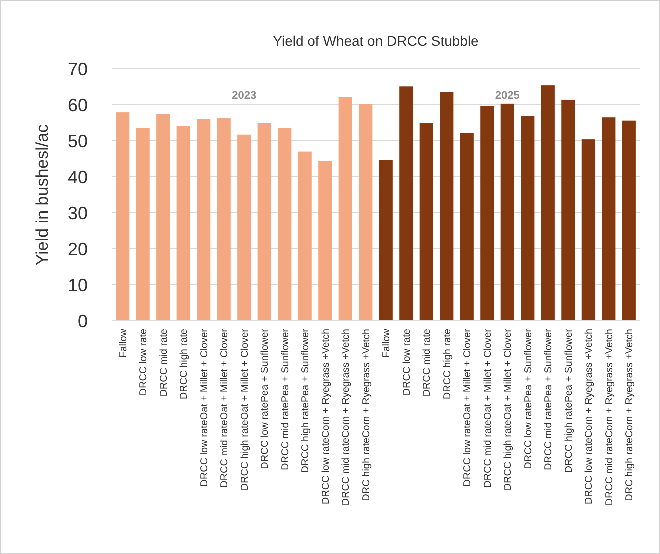 Image resolution: width=660 pixels, height=554 pixels. What do you see at coordinates (78, 213) in the screenshot?
I see `y-tick-label: 30` at bounding box center [78, 213].